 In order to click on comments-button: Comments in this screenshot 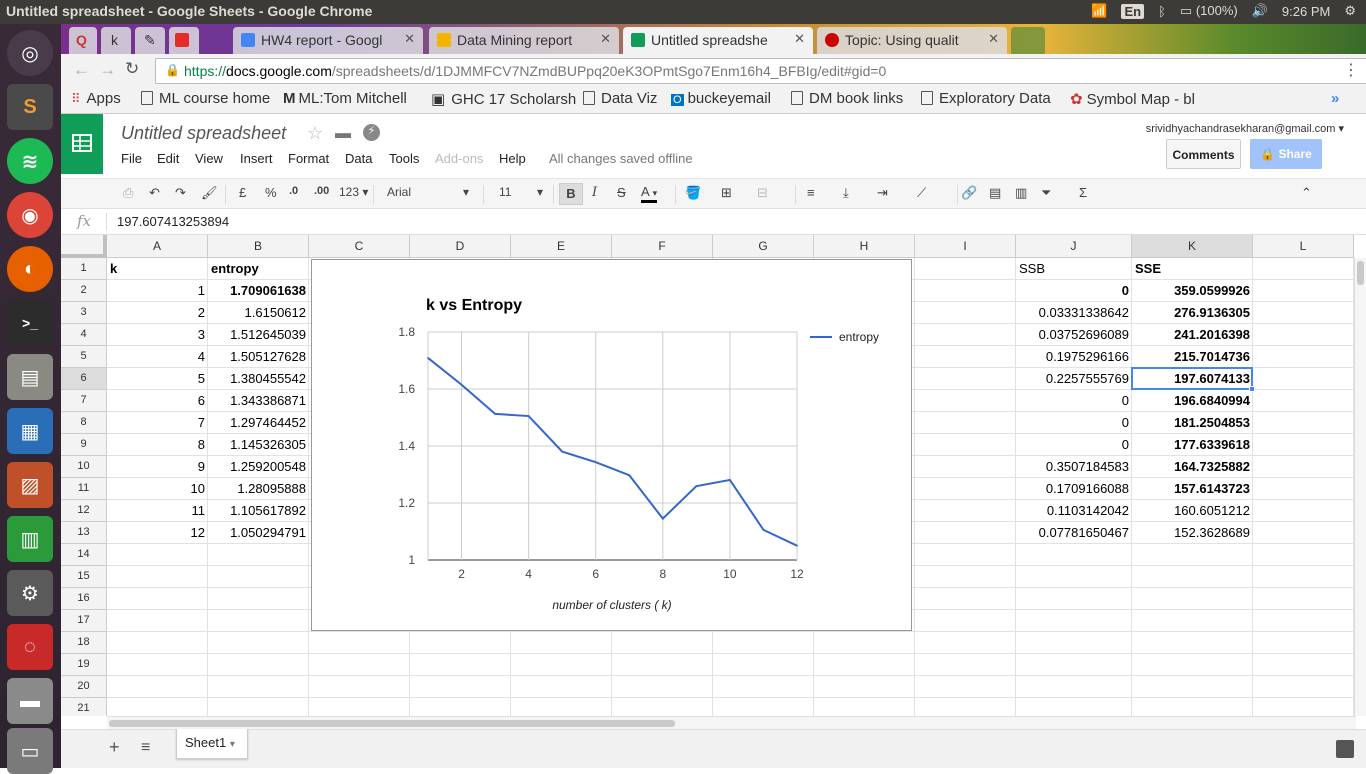, I will do `click(1203, 154)`.